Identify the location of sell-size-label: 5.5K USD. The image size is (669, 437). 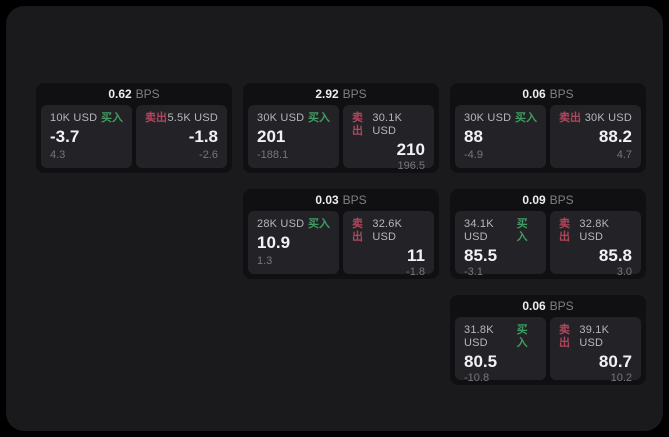
(192, 118).